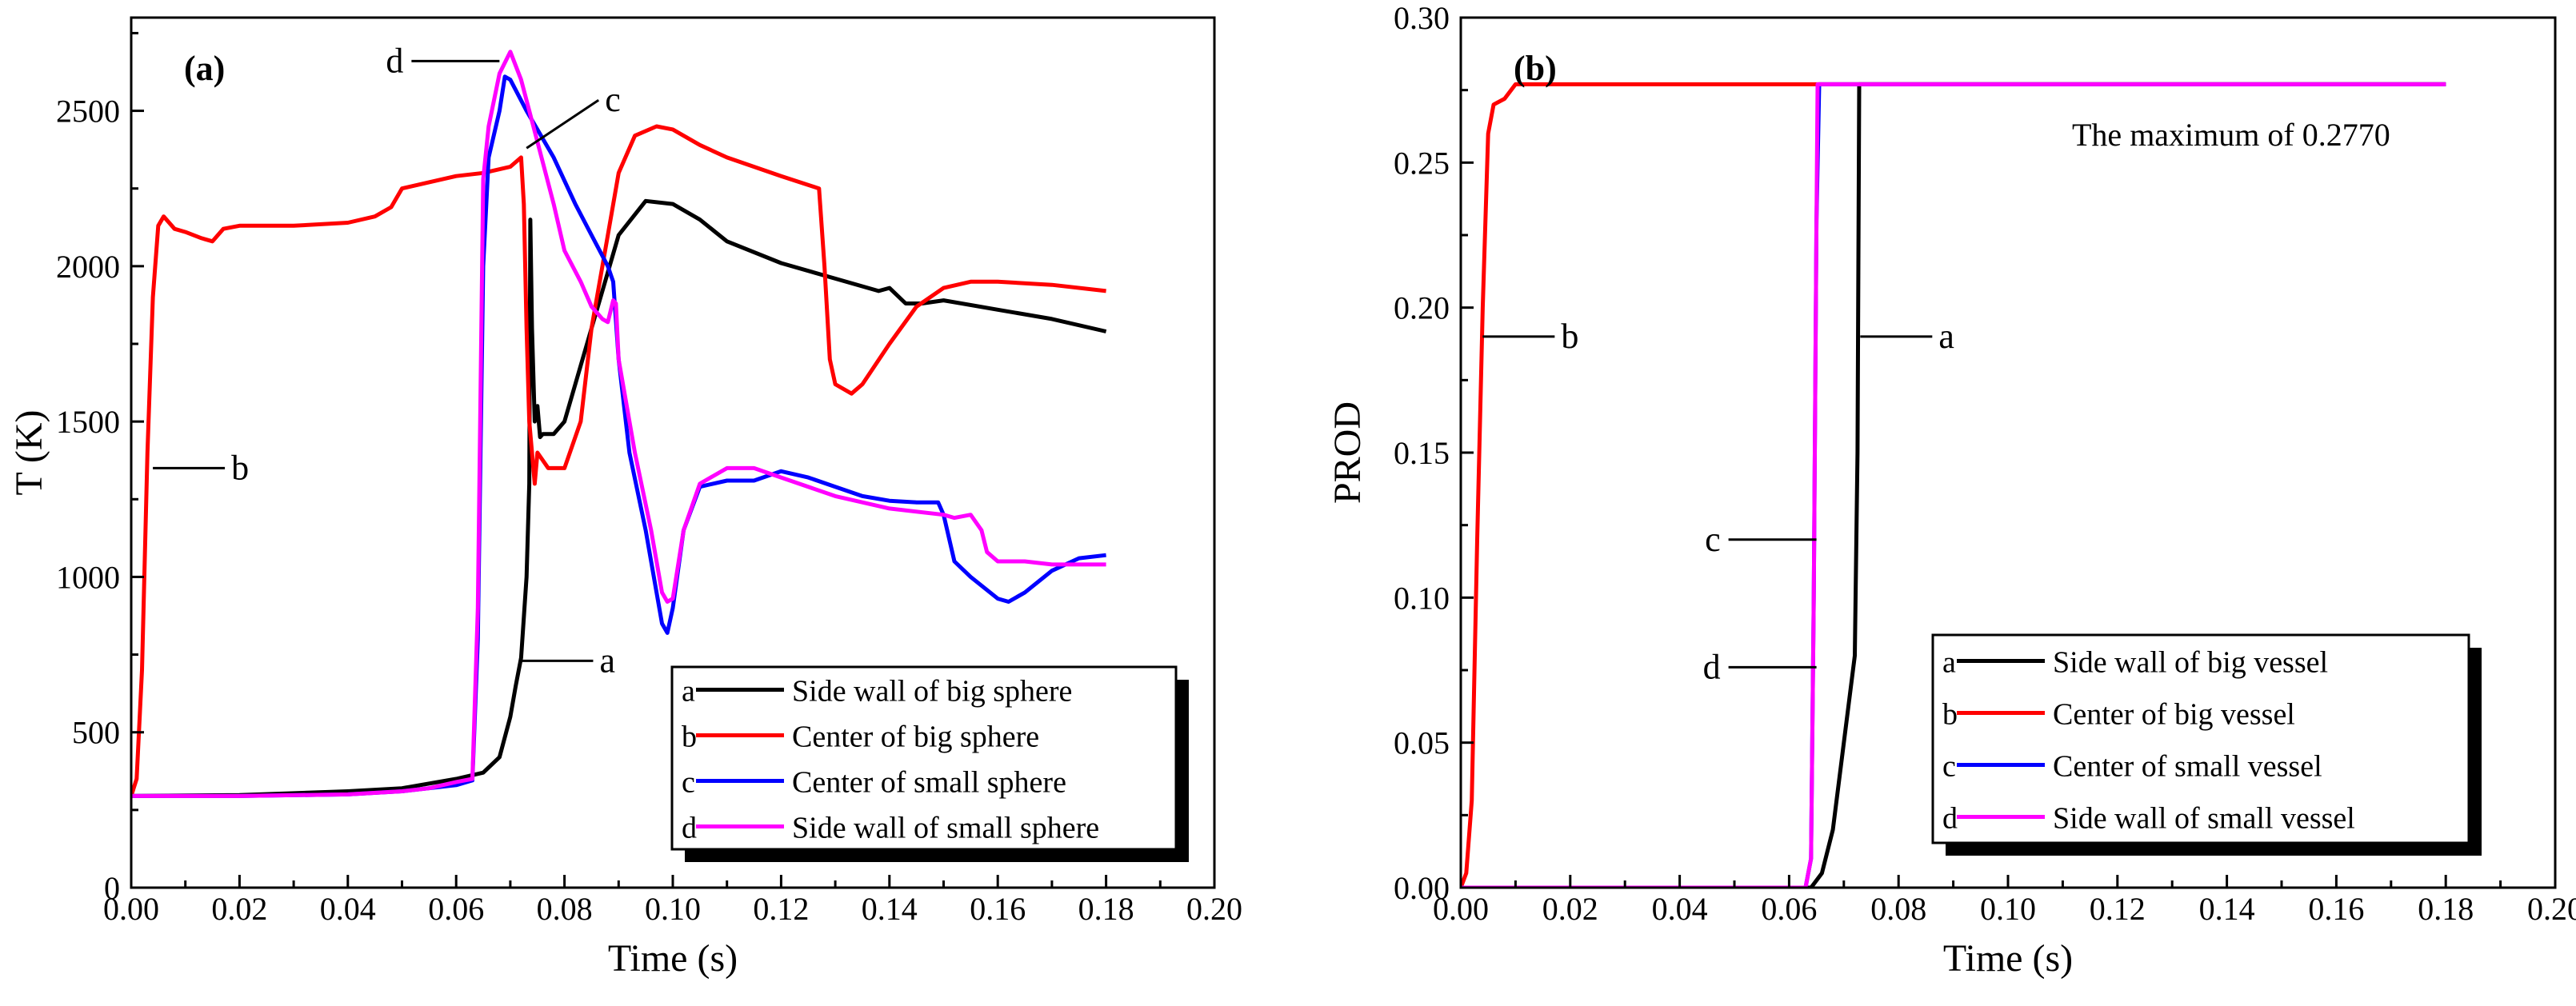 This screenshot has width=2576, height=1006. What do you see at coordinates (945, 829) in the screenshot?
I see `legend-label-d: Side wall of small sphere` at bounding box center [945, 829].